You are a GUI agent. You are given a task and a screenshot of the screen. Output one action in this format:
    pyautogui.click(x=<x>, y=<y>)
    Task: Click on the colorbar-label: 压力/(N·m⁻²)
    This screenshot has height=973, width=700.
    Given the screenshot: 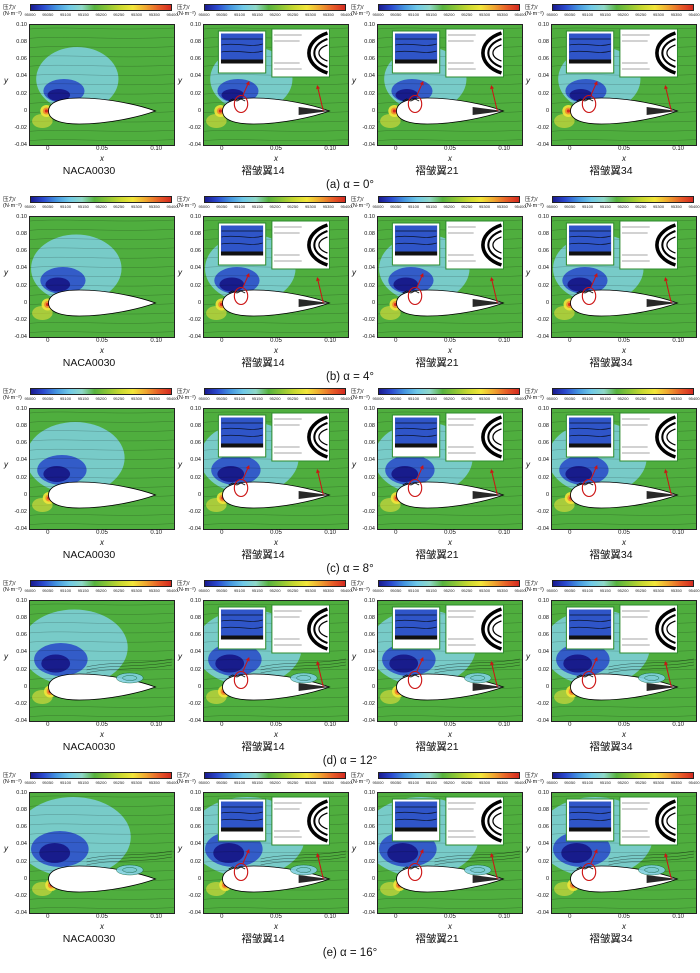 What is the action you would take?
    pyautogui.click(x=16, y=206)
    